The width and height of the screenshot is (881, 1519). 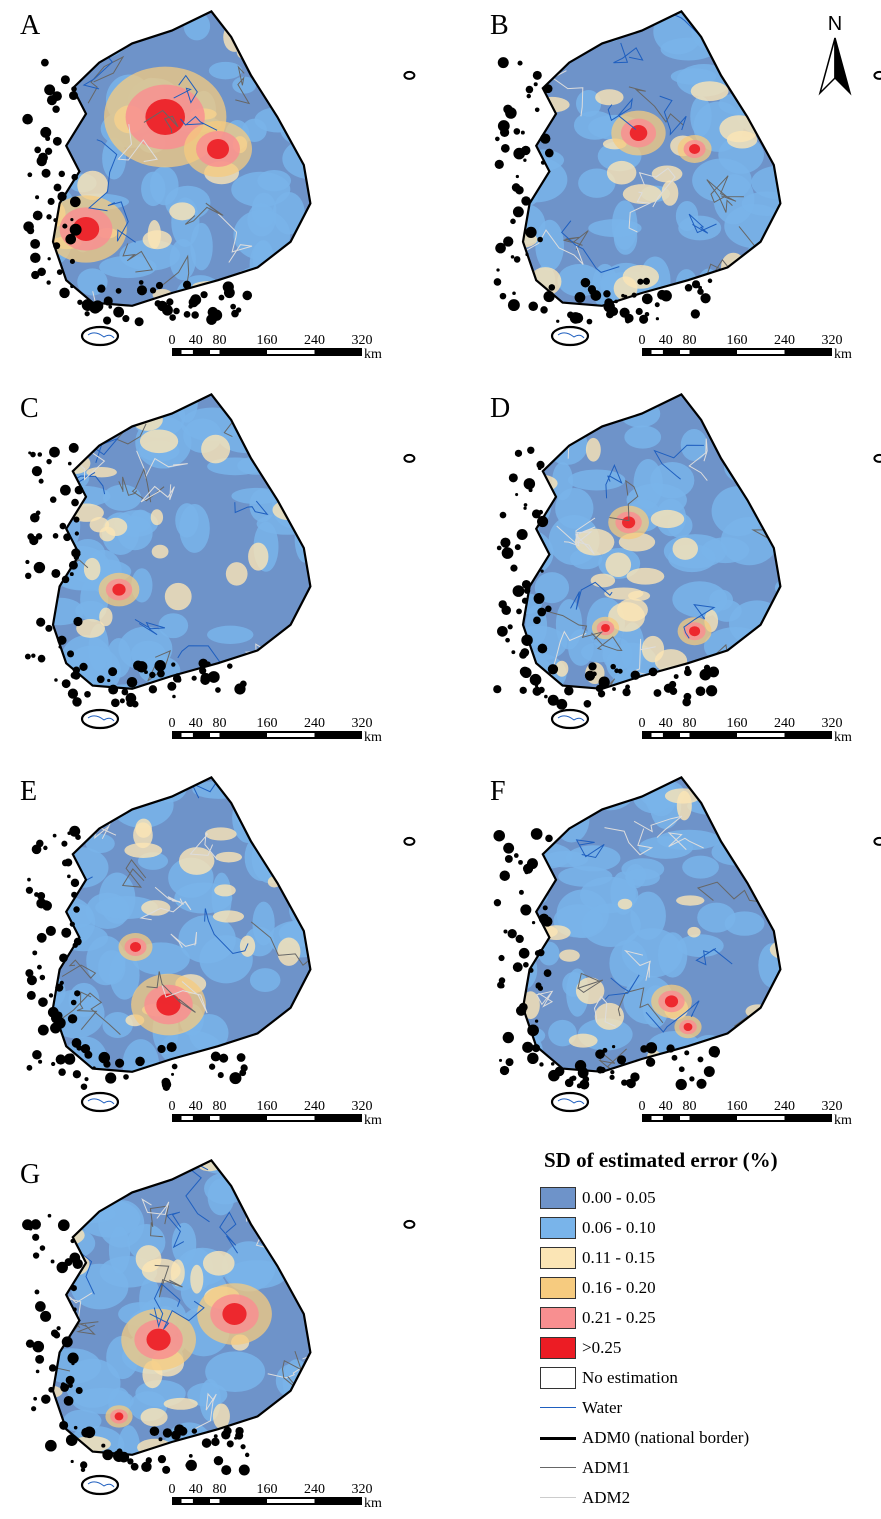 What do you see at coordinates (675, 185) in the screenshot?
I see `map-panel-b: B 0 40 80 160 240 320 km` at bounding box center [675, 185].